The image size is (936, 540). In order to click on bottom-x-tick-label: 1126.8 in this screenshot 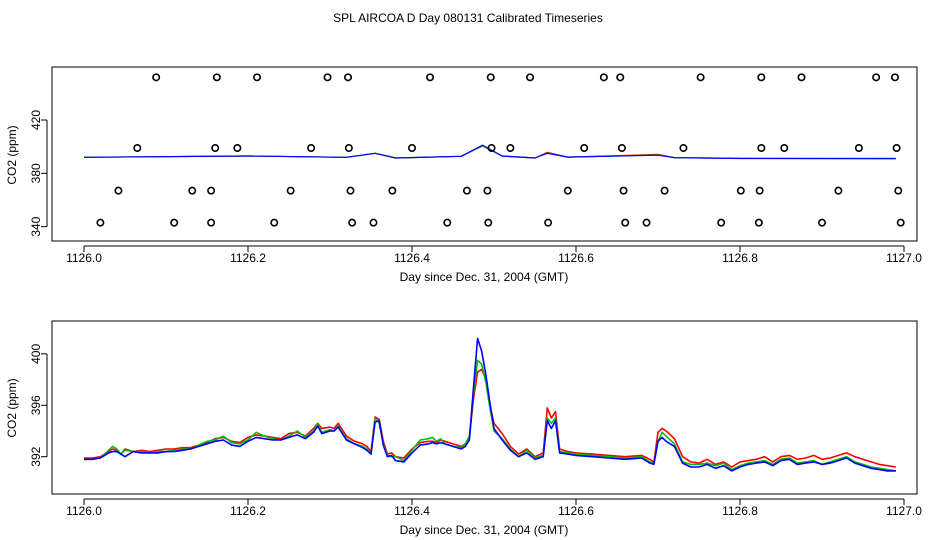, I will do `click(740, 511)`.